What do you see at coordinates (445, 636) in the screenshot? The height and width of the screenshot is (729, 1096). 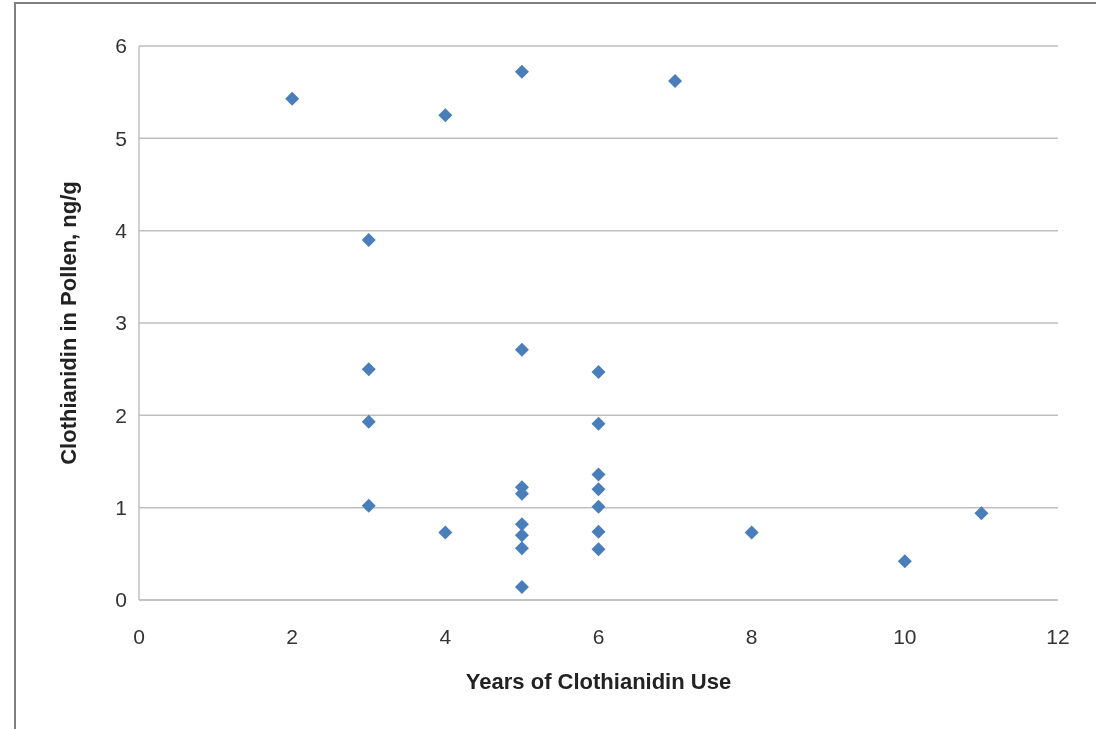 I see `x-tick-label: 4` at bounding box center [445, 636].